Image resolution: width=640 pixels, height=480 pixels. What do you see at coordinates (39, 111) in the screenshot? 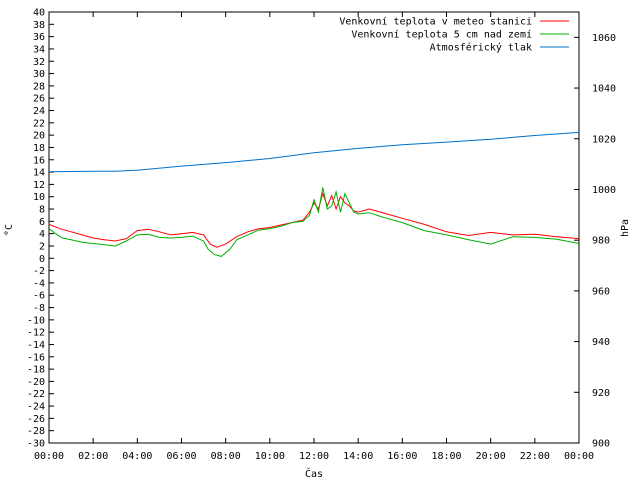
I see `y-left-tick-label: 24` at bounding box center [39, 111].